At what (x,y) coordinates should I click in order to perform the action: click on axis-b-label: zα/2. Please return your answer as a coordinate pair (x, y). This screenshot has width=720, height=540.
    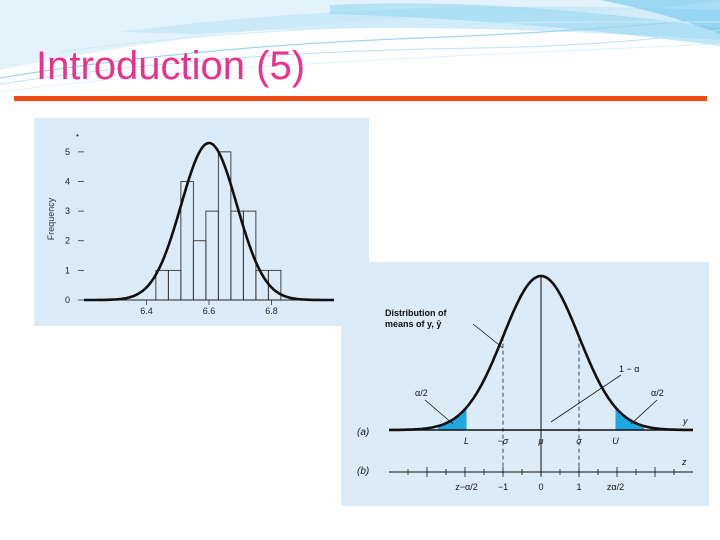
    Looking at the image, I should click on (615, 487).